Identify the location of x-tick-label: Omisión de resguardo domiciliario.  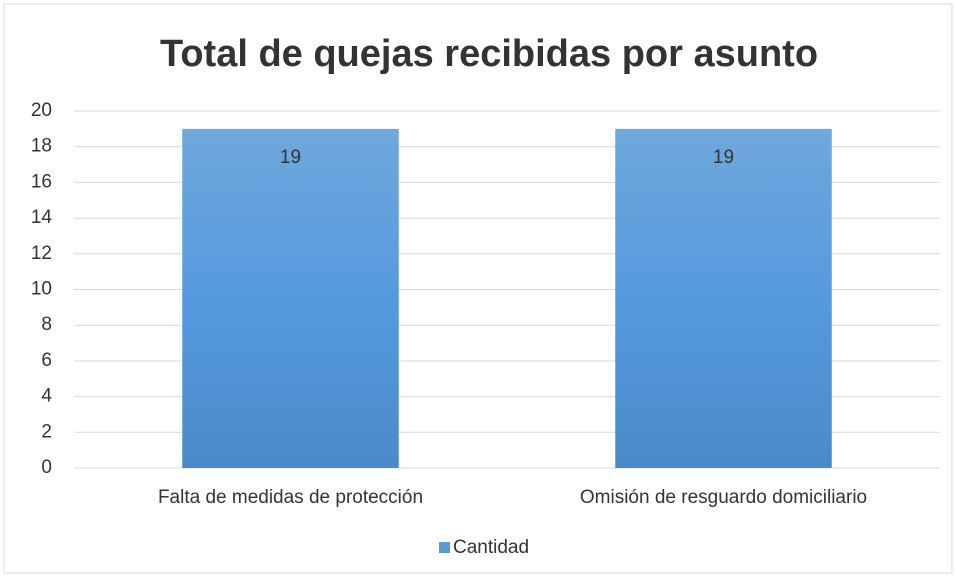
(723, 497).